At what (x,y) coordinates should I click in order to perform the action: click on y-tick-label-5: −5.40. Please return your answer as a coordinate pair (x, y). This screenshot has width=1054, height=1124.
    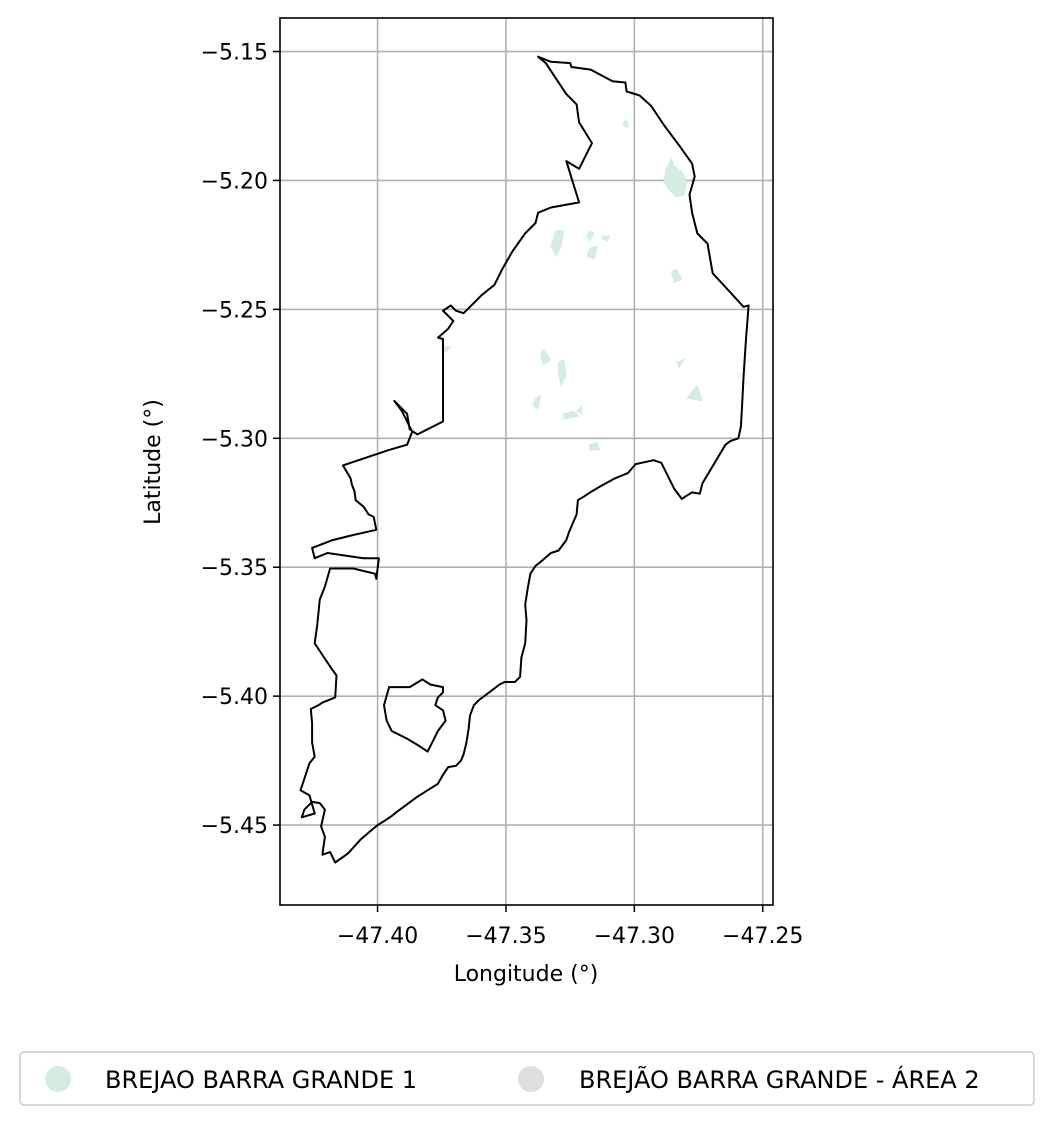
    Looking at the image, I should click on (234, 697).